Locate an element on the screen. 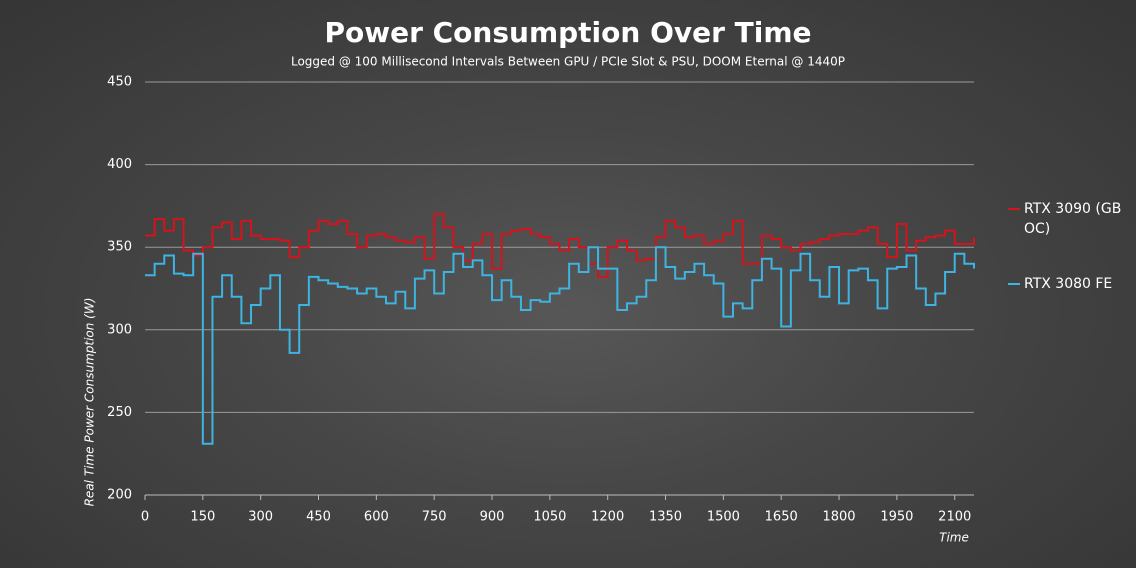 The height and width of the screenshot is (568, 1136). x-tick-label: 0 is located at coordinates (145, 517).